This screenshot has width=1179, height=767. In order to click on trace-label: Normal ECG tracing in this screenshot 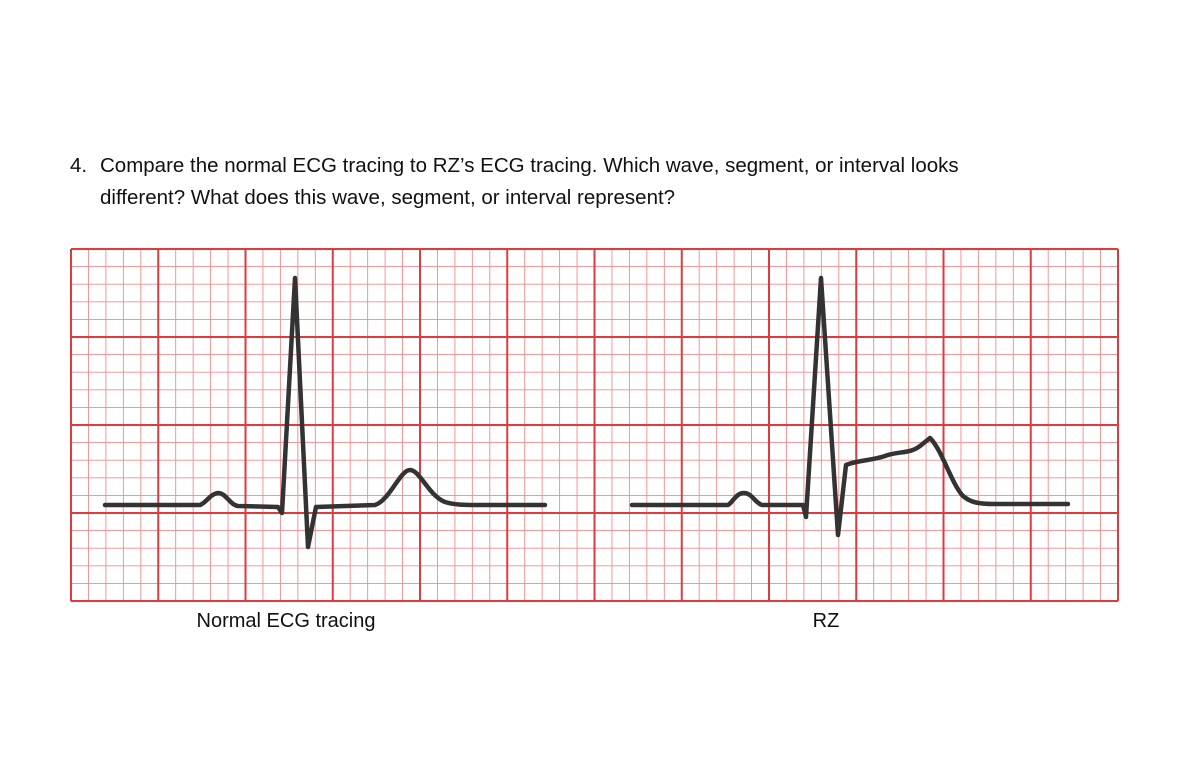, I will do `click(286, 621)`.